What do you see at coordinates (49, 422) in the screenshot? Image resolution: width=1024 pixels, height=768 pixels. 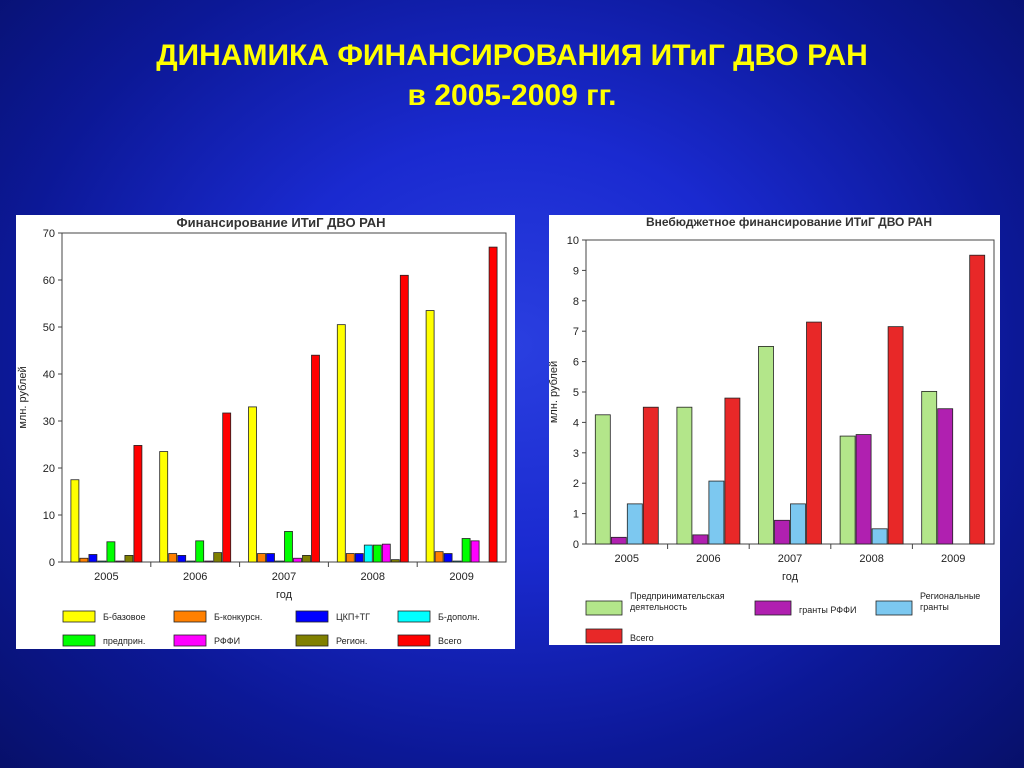 I see `y-tick-label: 30` at bounding box center [49, 422].